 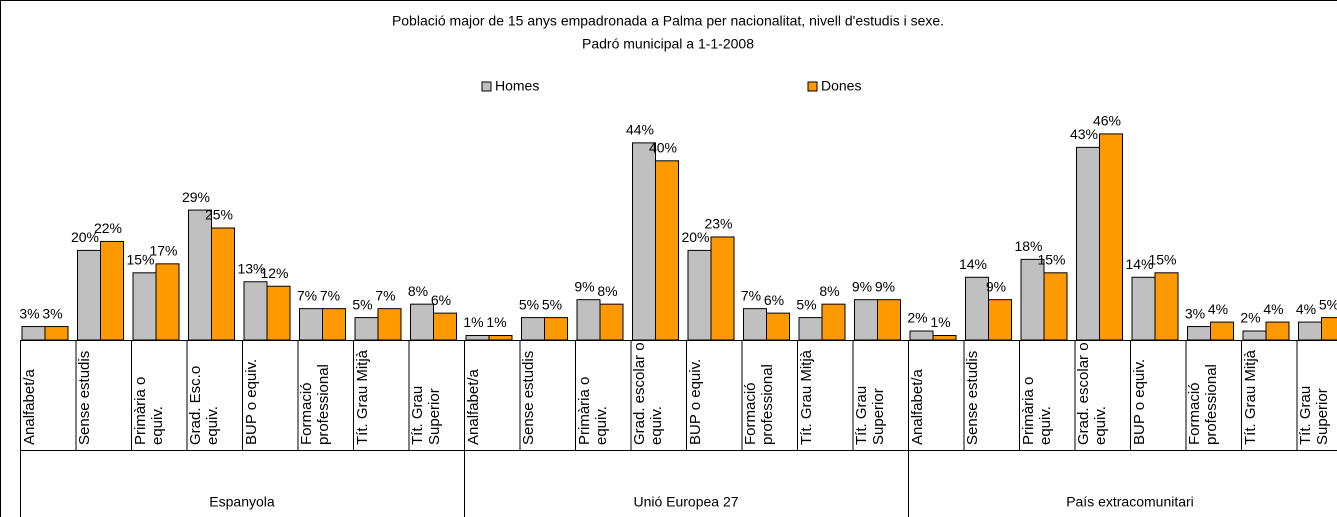 What do you see at coordinates (274, 273) in the screenshot?
I see `value-label: 12%` at bounding box center [274, 273].